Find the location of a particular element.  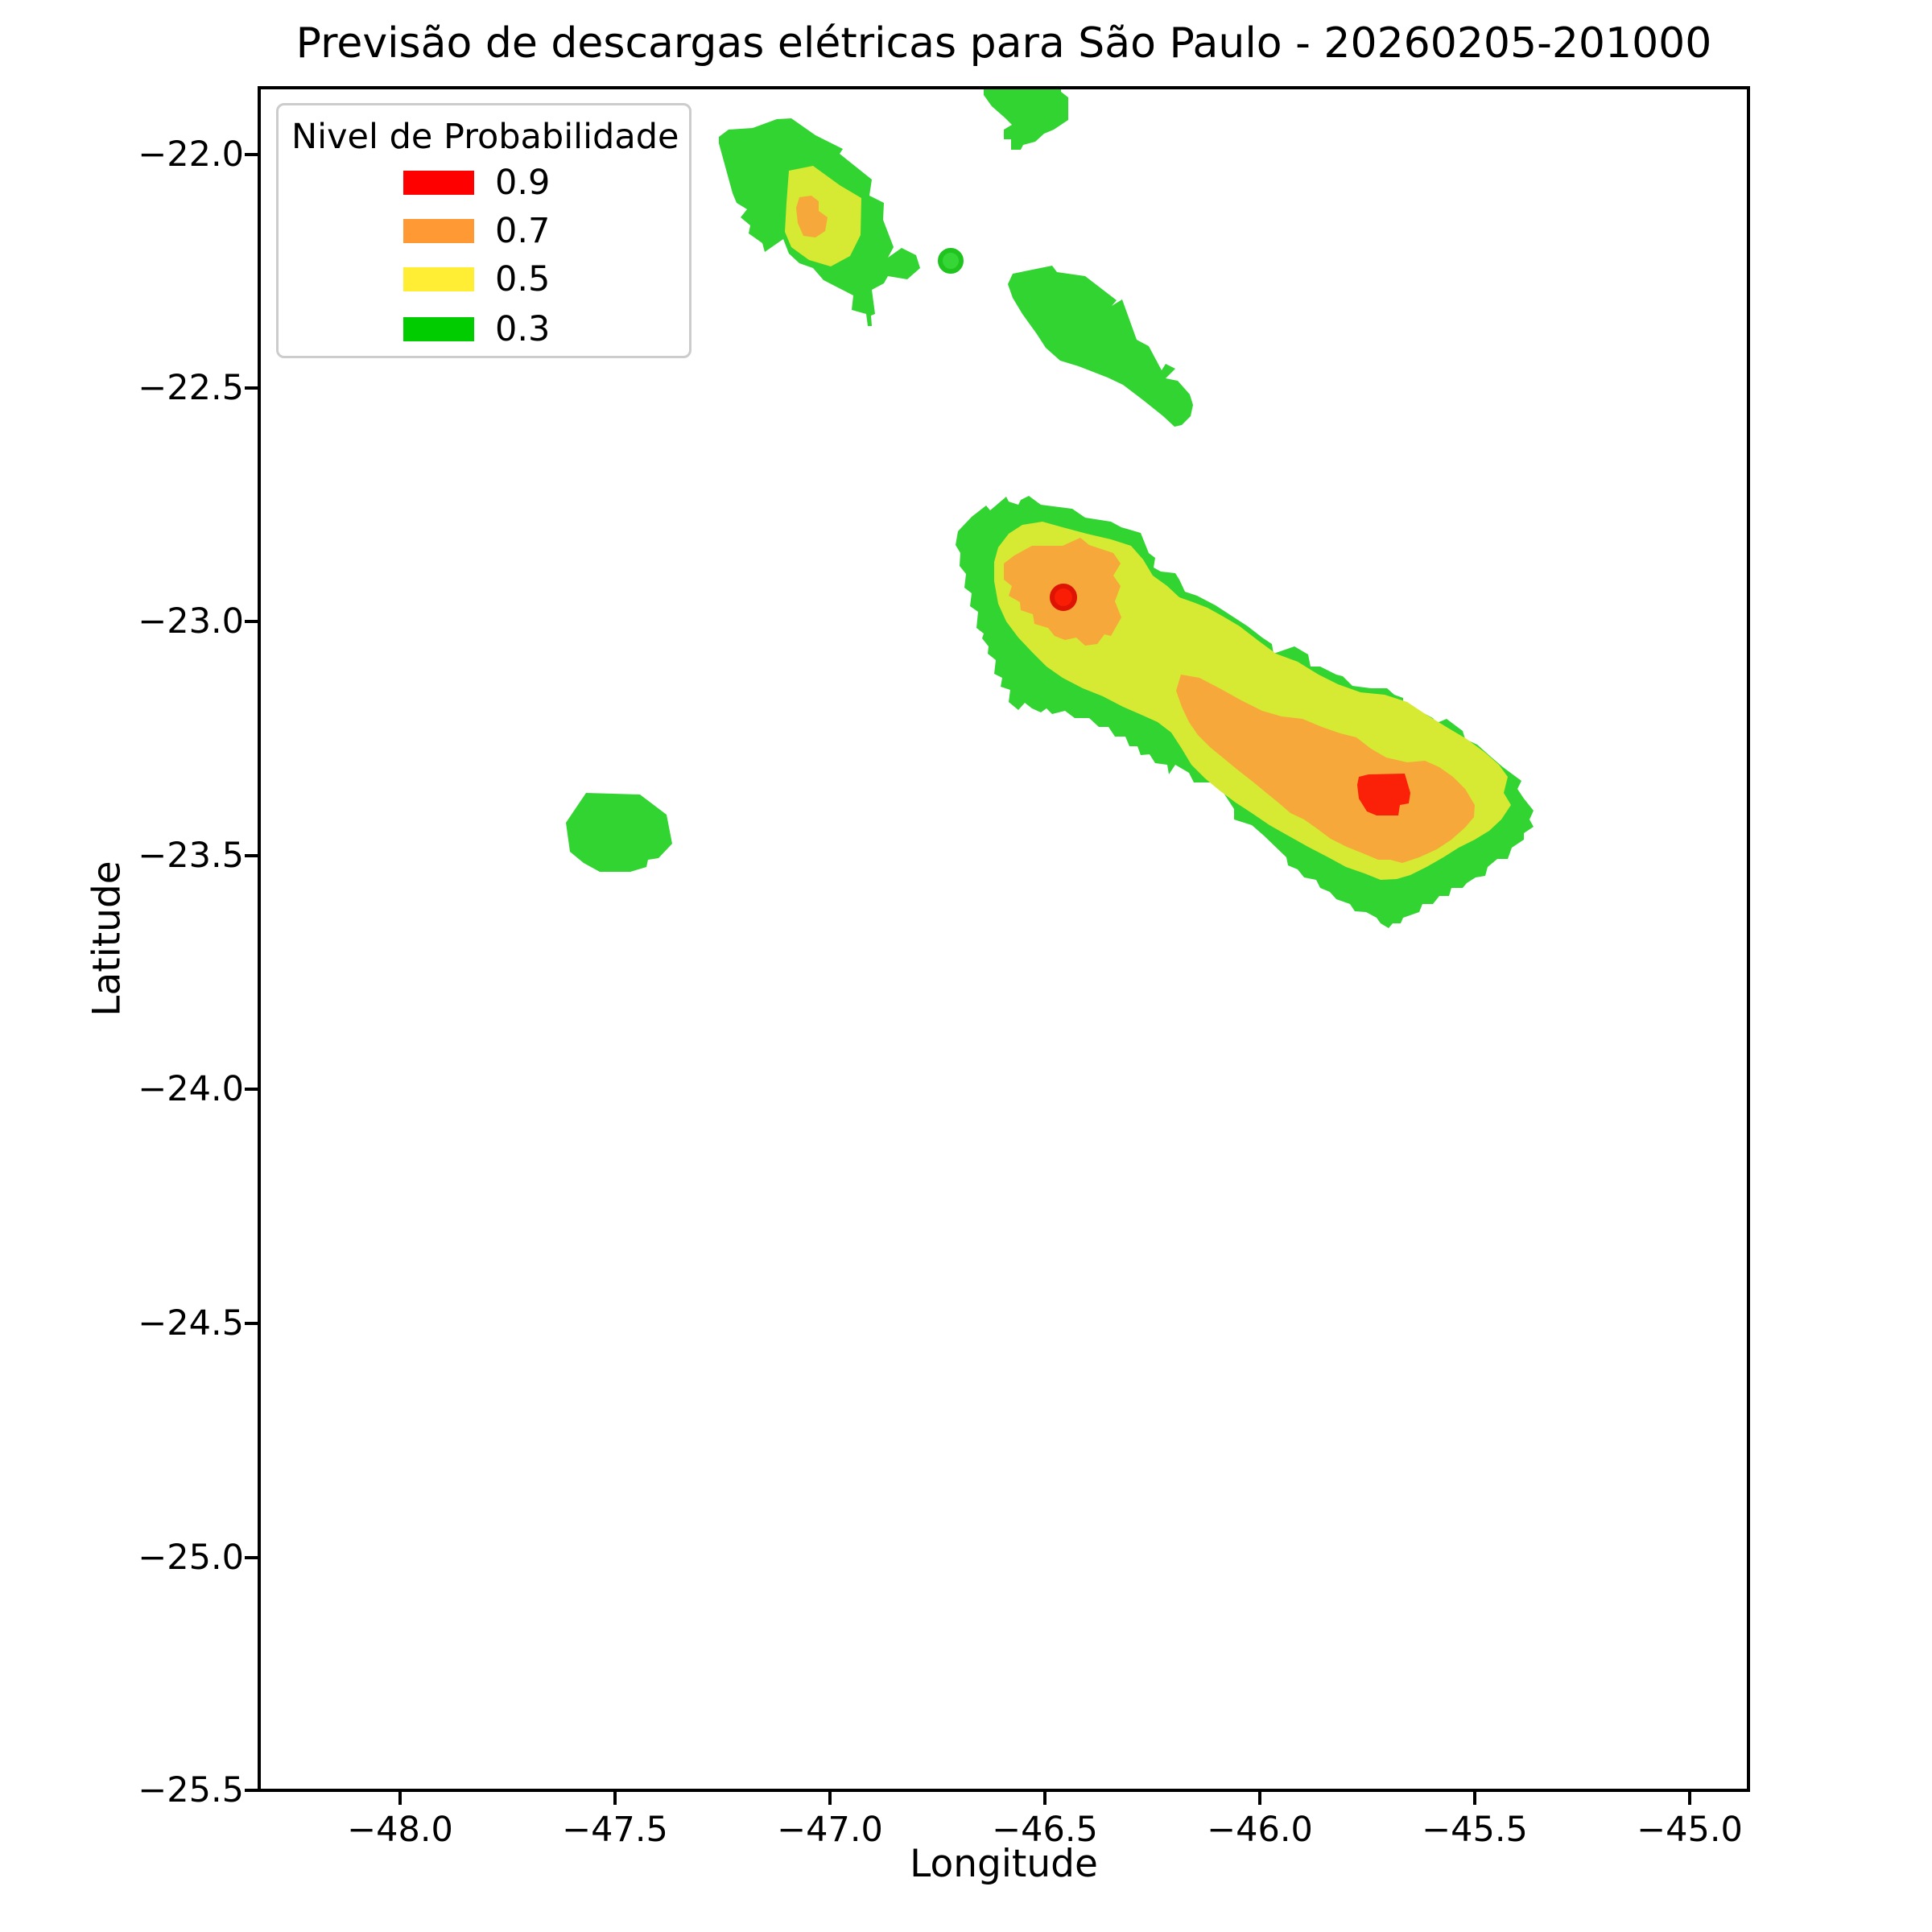

x-tick-label: −45.0 is located at coordinates (1690, 1830).